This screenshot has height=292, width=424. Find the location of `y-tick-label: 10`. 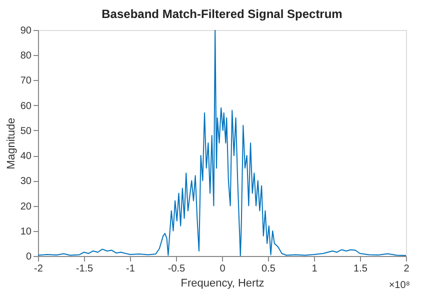

y-tick-label: 10 is located at coordinates (26, 232).